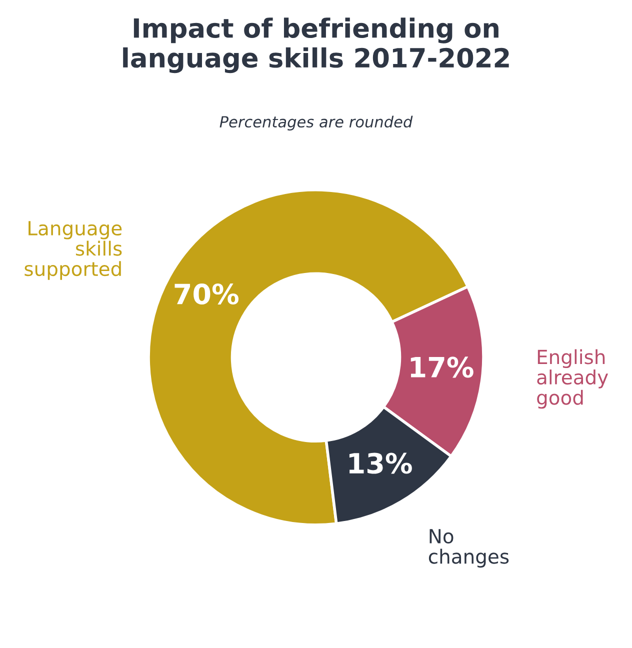  I want to click on chart-title: Impact of befriending on language skills 2017-2022, so click(316, 46).